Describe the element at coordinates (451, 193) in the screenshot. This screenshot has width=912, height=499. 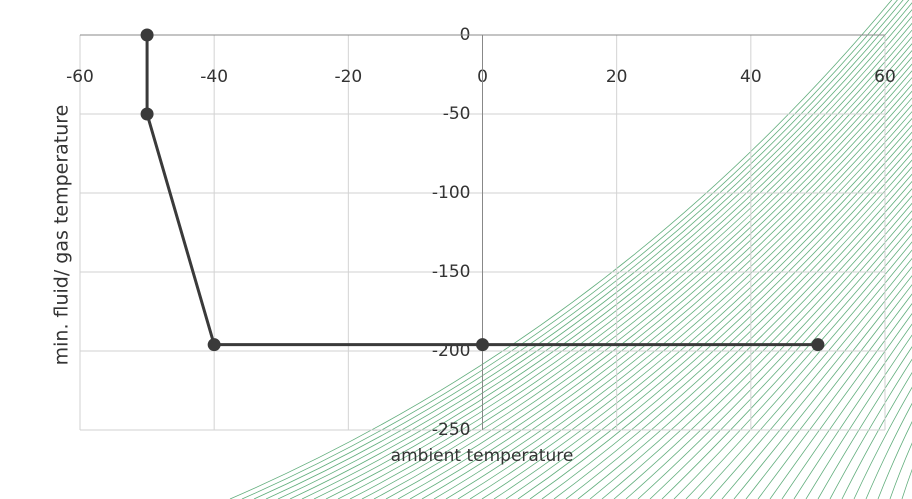
I see `y-tick-label: -100` at that location.